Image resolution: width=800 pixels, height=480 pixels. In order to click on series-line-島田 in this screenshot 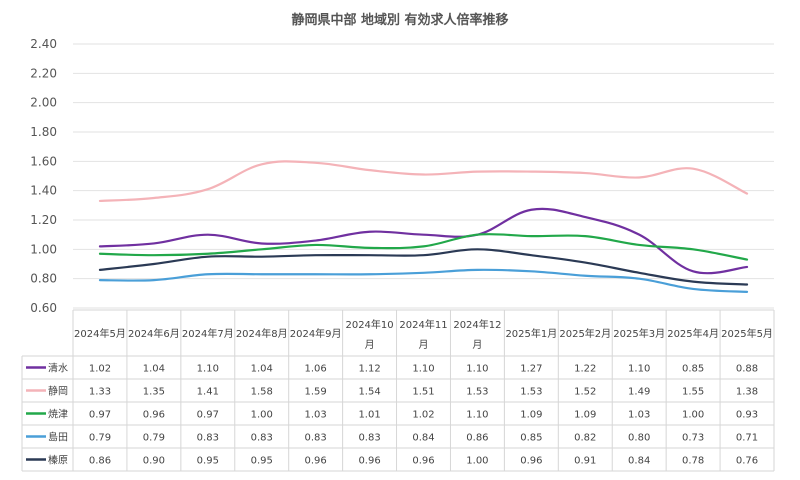, I will do `click(423, 280)`.